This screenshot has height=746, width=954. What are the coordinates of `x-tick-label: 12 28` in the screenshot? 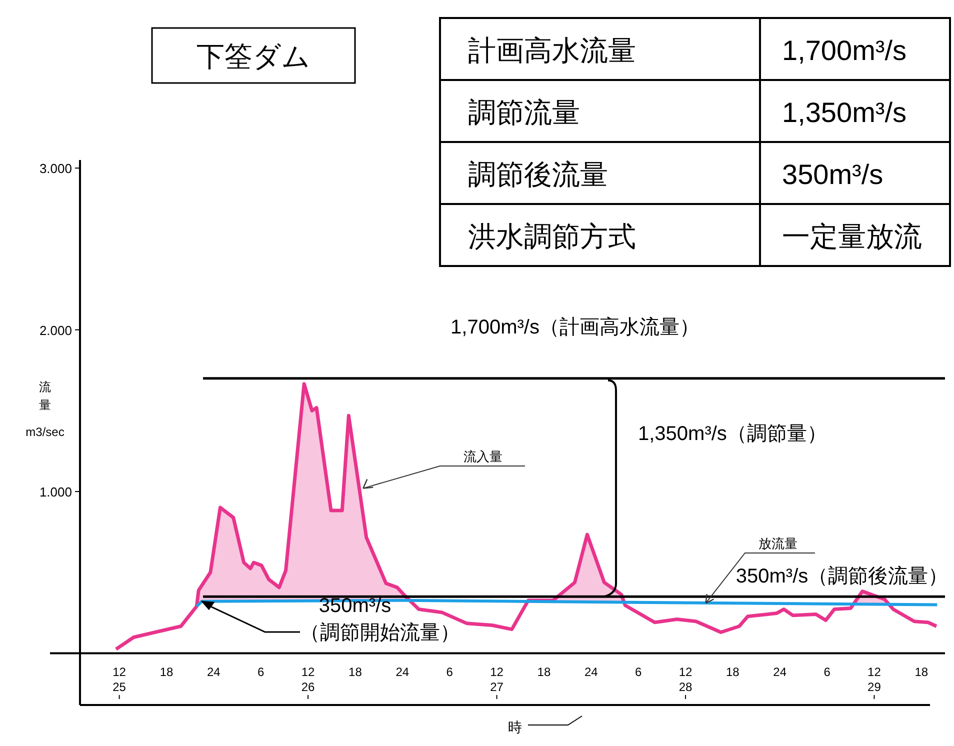 It's located at (685, 679).